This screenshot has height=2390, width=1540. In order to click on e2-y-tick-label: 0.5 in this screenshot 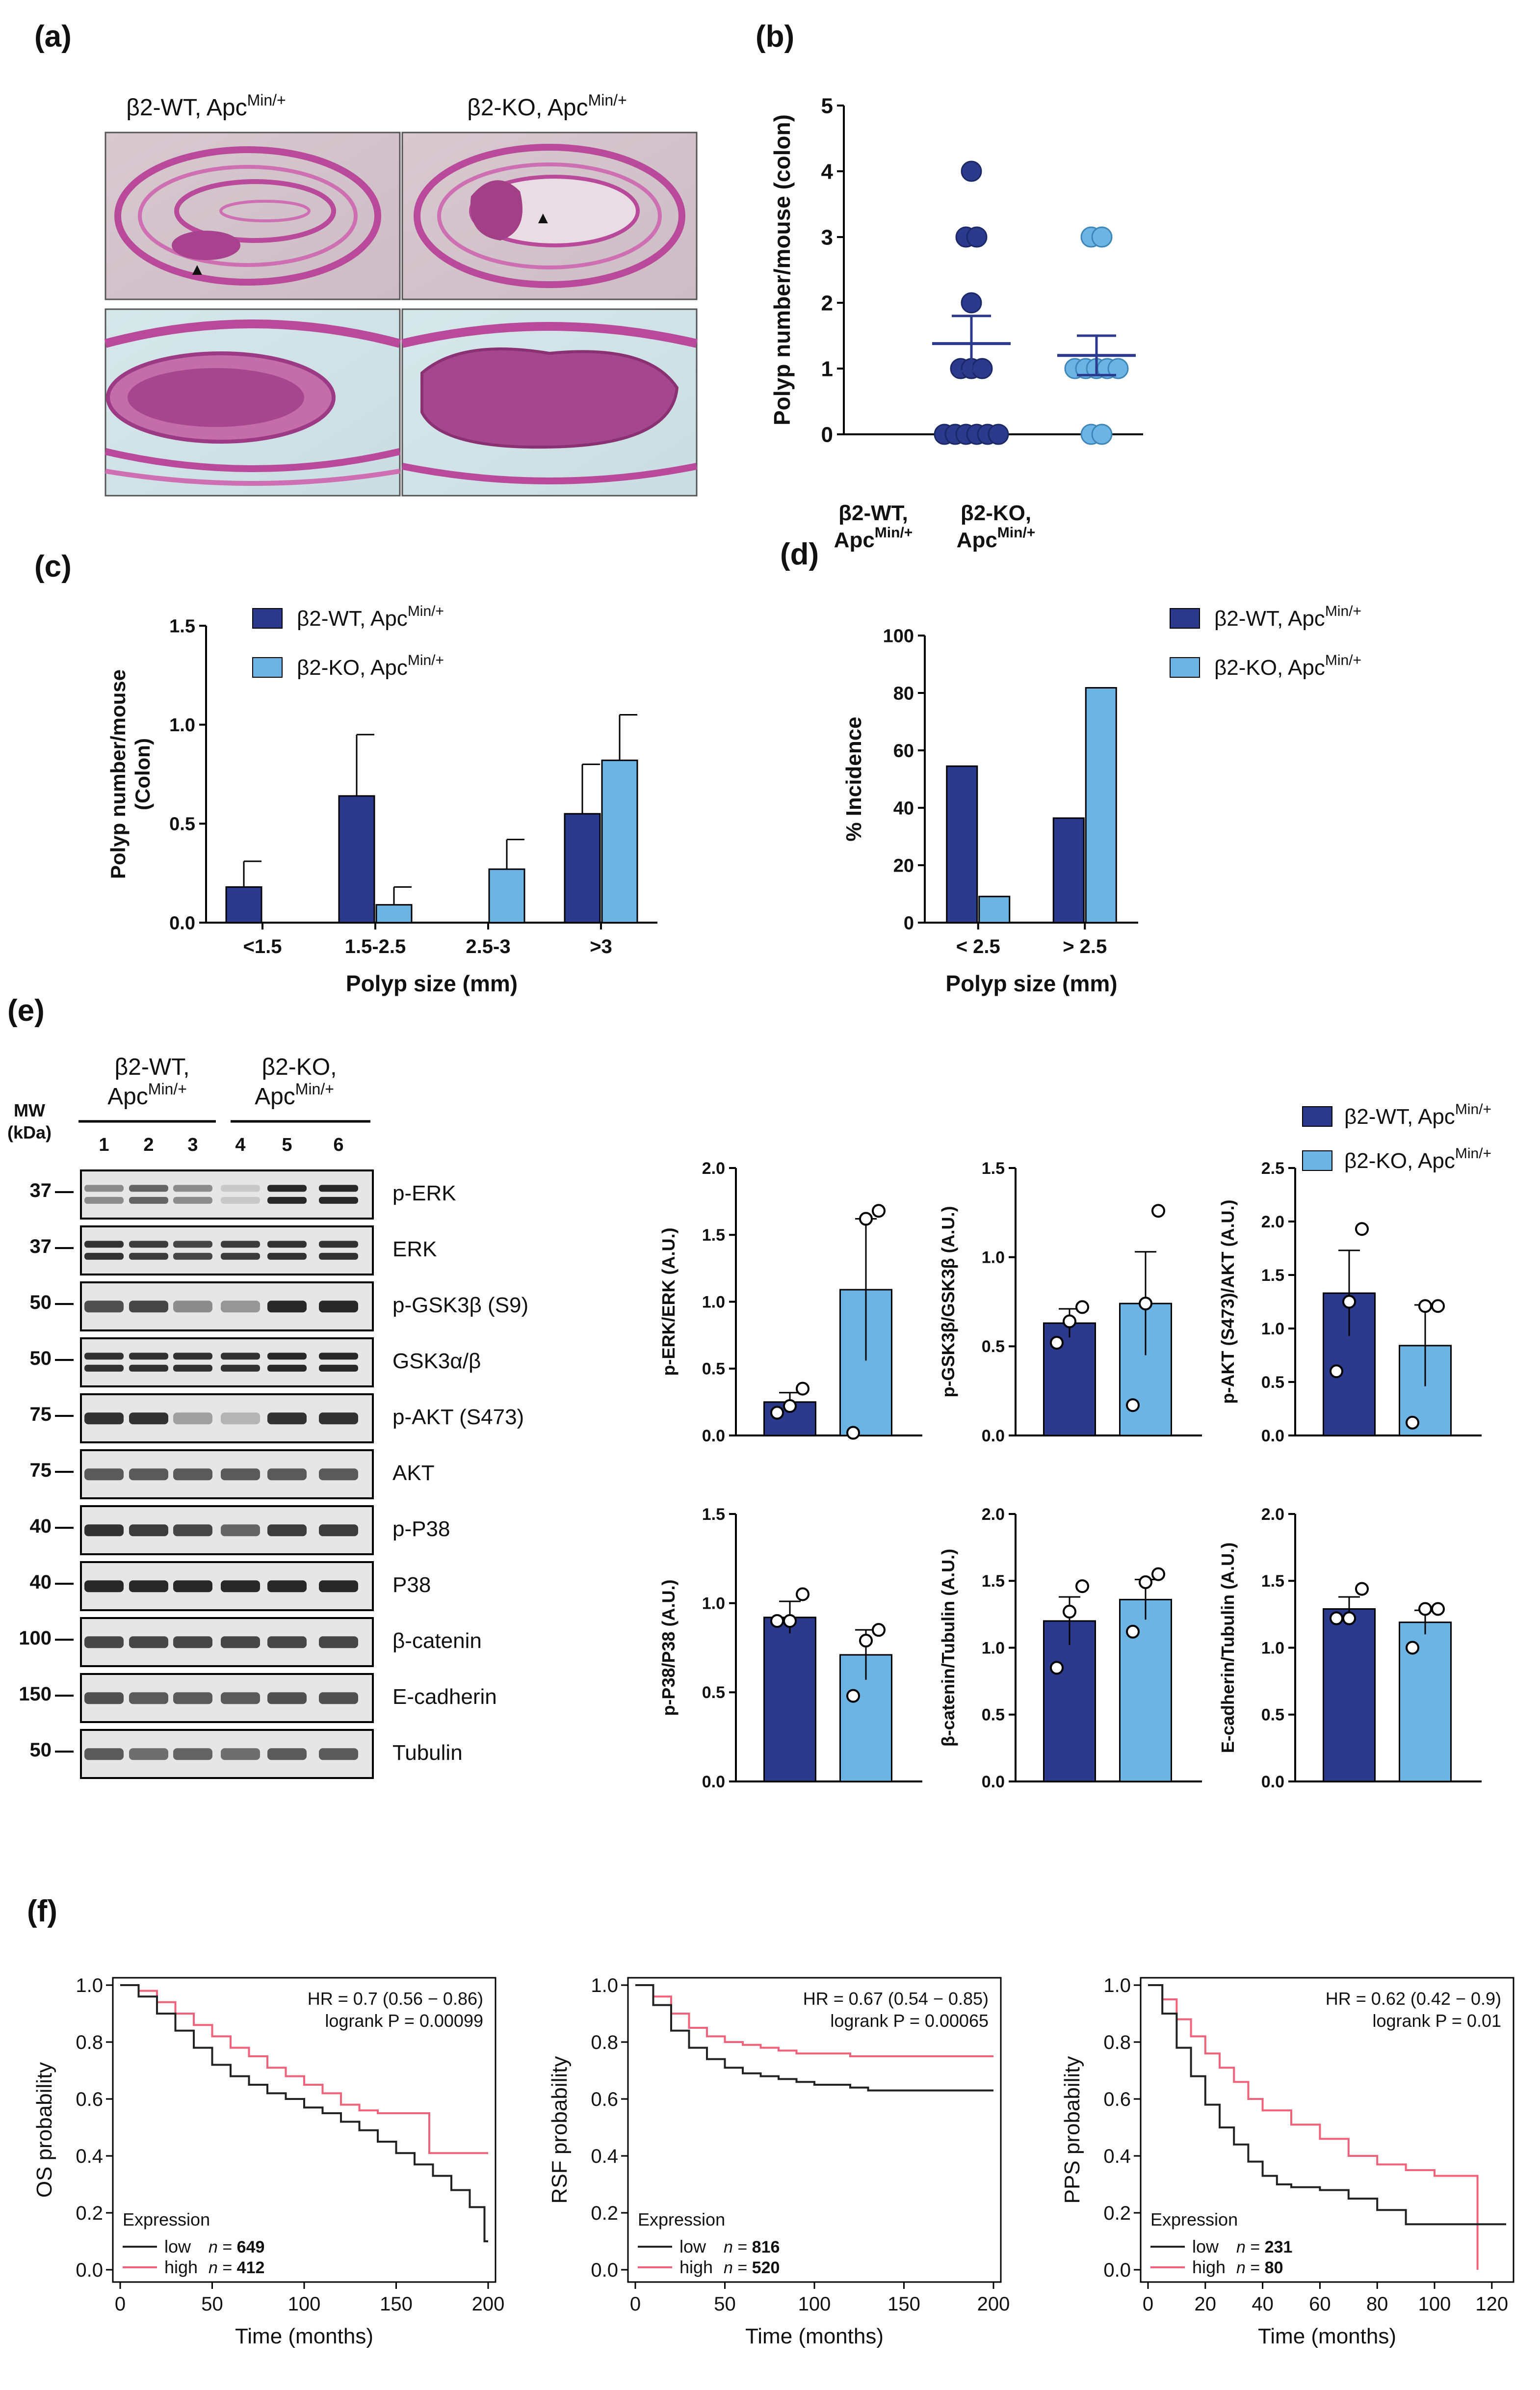, I will do `click(1272, 1382)`.